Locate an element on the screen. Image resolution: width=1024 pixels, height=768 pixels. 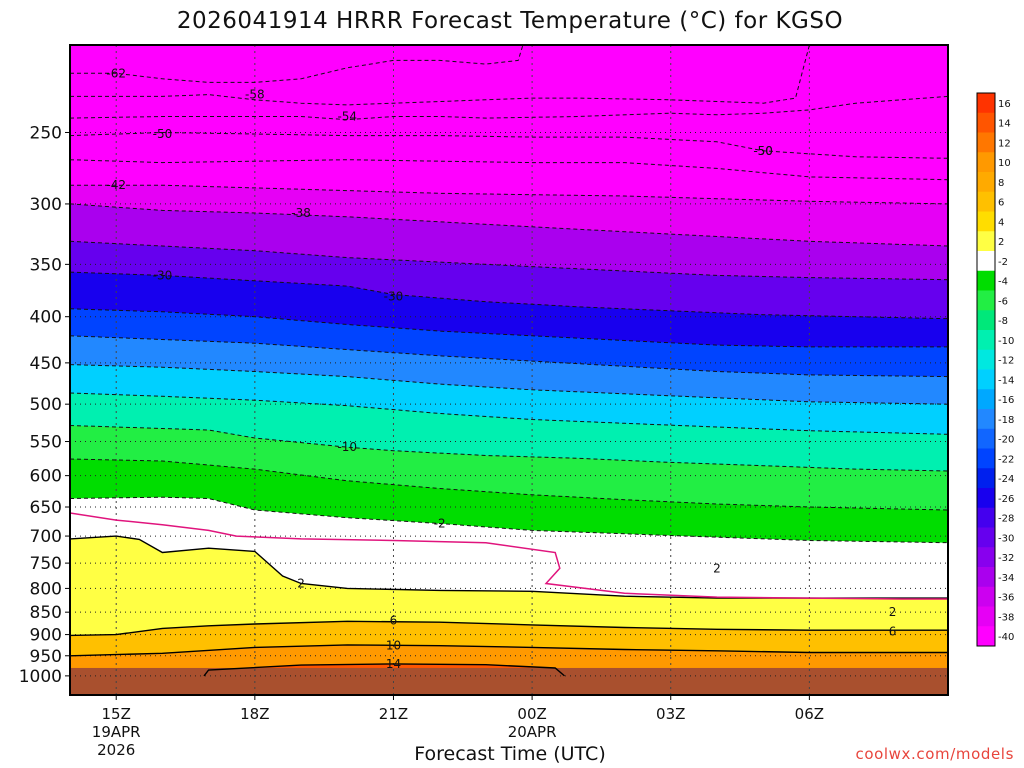
ytick-label-1000: 1000 is located at coordinates (40, 677).